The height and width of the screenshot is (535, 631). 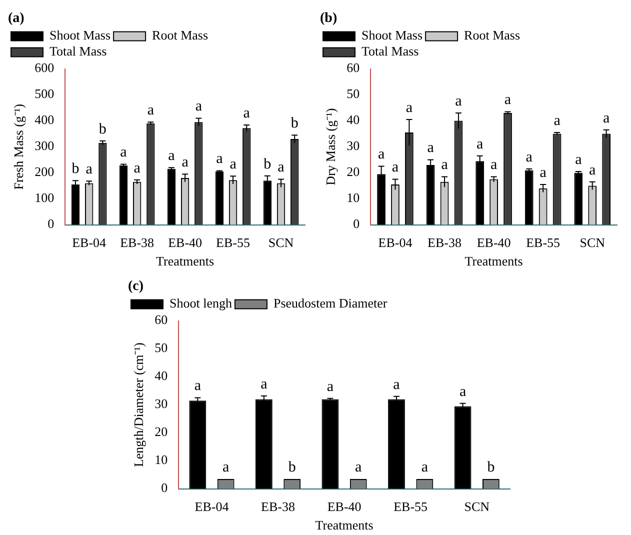 I want to click on y-tick-label: 100, so click(x=44, y=198).